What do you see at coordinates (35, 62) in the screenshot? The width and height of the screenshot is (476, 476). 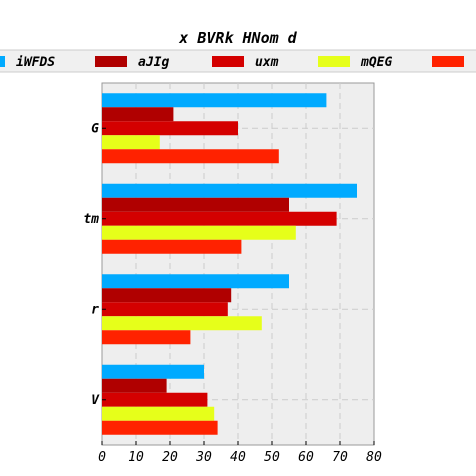 I see `legend-label: iWFDS` at bounding box center [35, 62].